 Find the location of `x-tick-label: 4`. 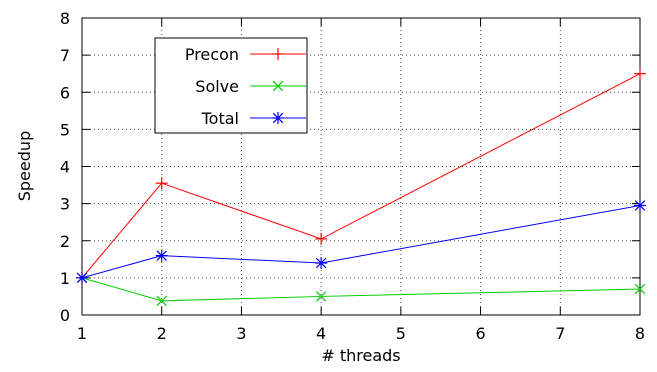

x-tick-label: 4 is located at coordinates (321, 333).